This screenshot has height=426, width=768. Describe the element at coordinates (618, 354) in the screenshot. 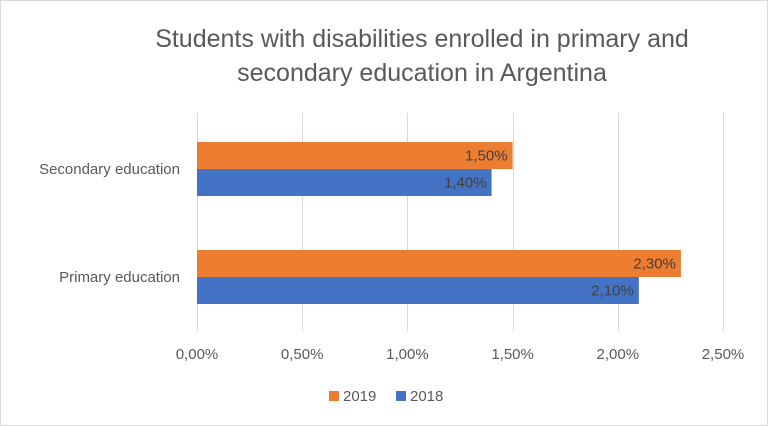

I see `x-tick-label: 2,00%` at that location.